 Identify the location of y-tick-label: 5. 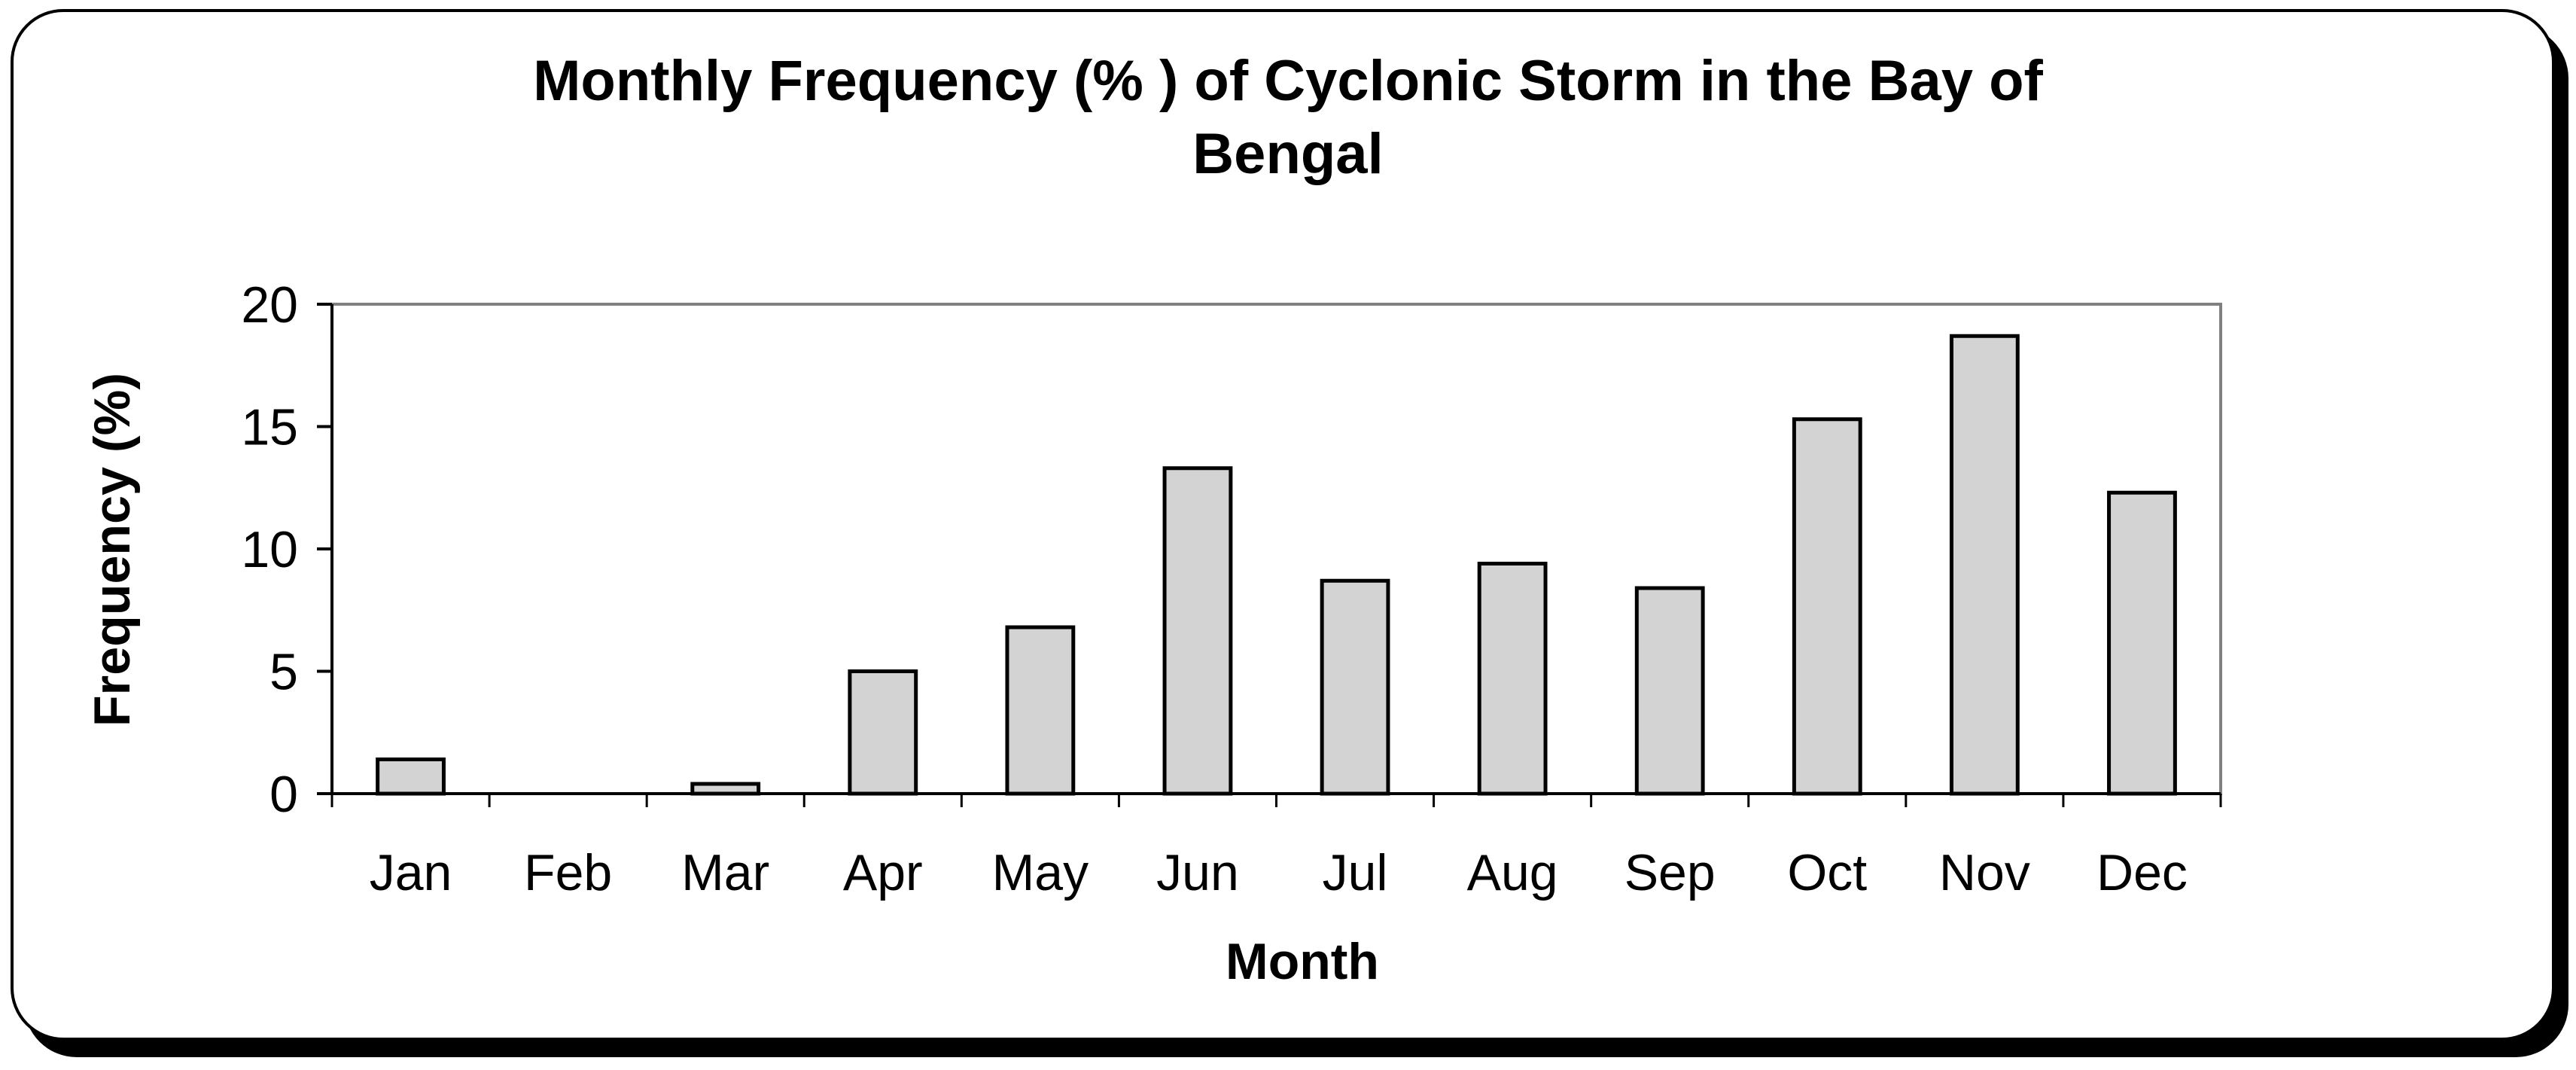
(283, 672).